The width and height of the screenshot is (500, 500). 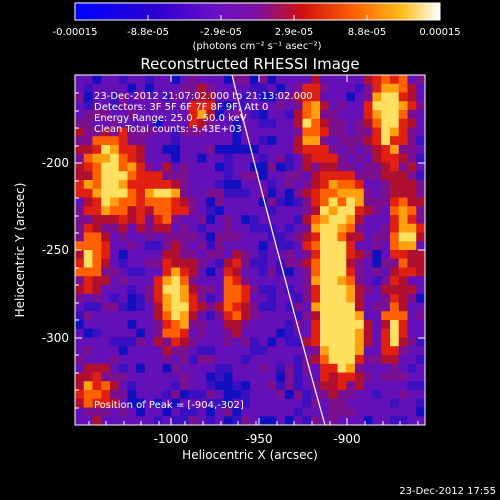 I want to click on peak-position: Position of Peak = [-904,-302], so click(x=169, y=405).